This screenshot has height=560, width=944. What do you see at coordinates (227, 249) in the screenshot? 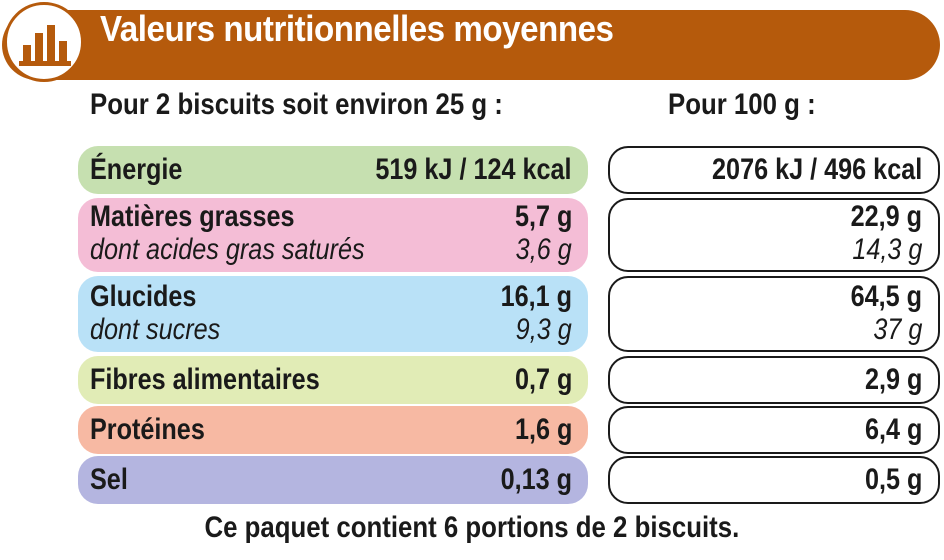
I see `acides-gras-satures-label: dont acides gras saturés` at bounding box center [227, 249].